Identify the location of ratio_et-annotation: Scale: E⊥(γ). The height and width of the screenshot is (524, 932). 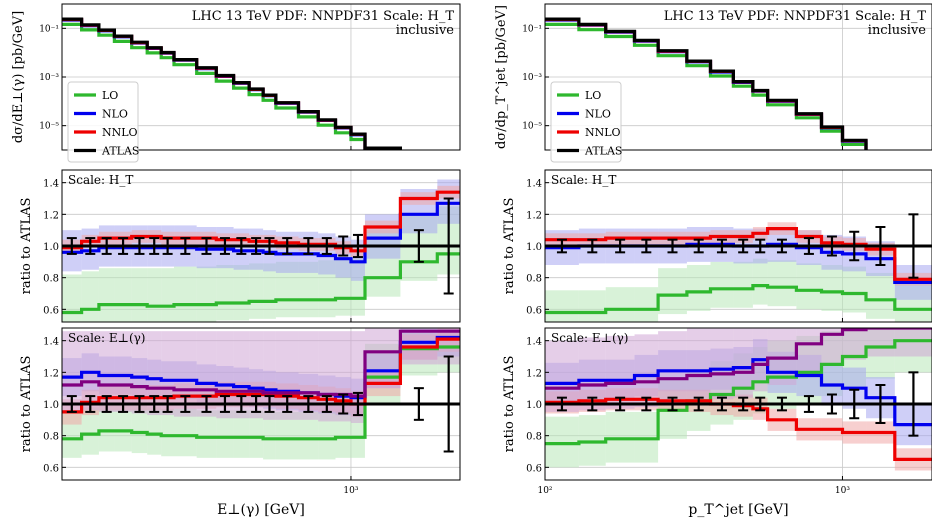
(589, 338).